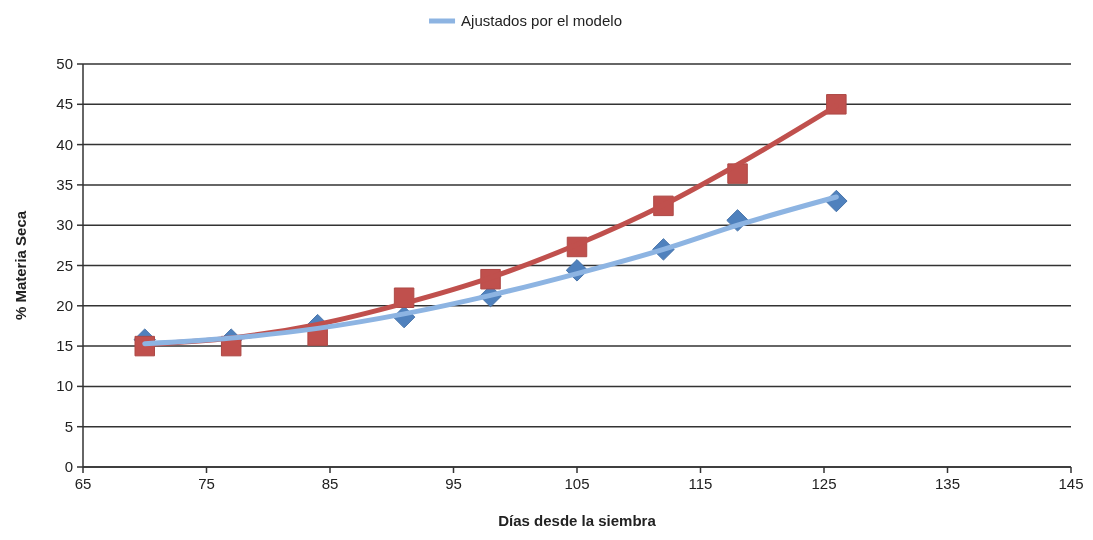 The image size is (1093, 540). I want to click on y-tick-label: 15, so click(64, 346).